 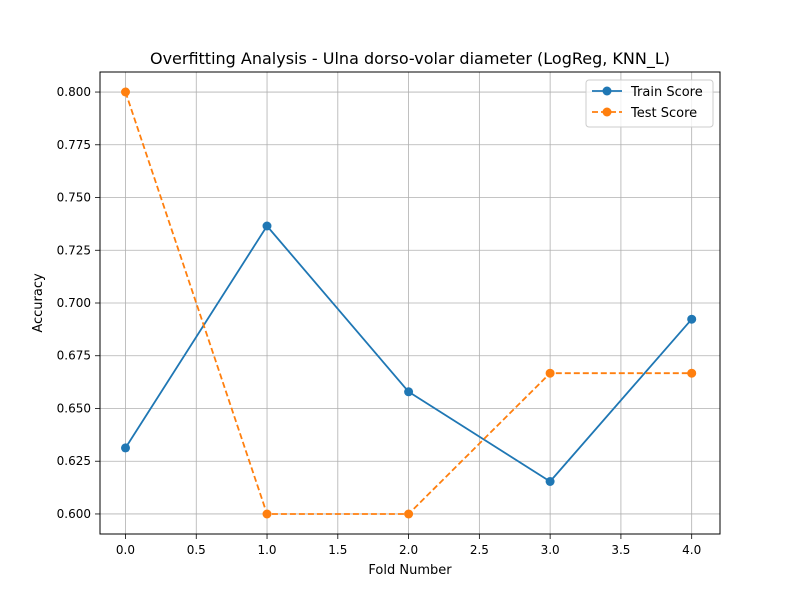 What do you see at coordinates (125, 550) in the screenshot?
I see `x-tick-label: 0.0` at bounding box center [125, 550].